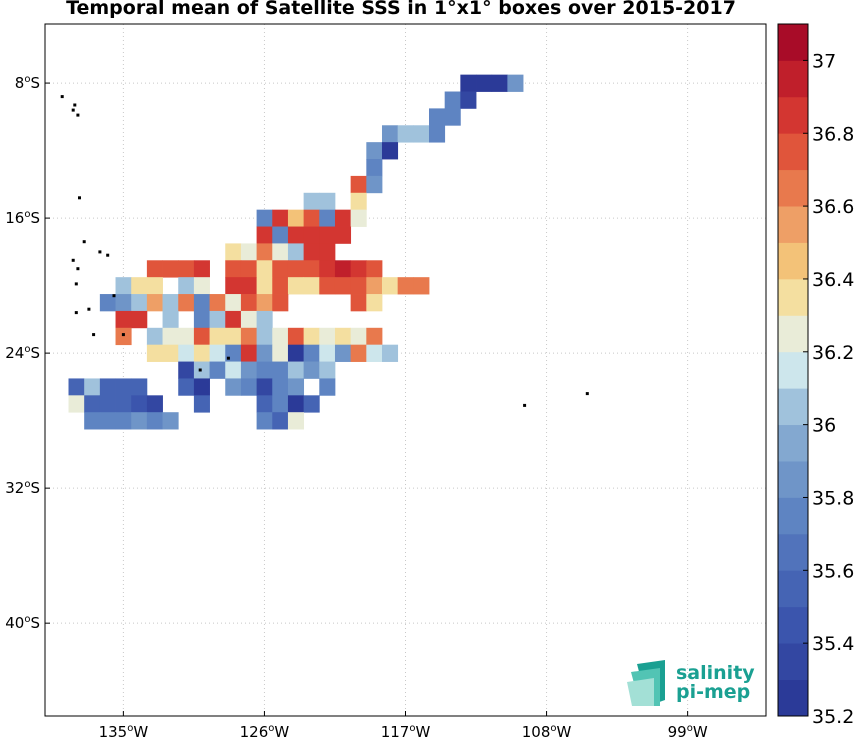 The height and width of the screenshot is (740, 854). I want to click on logo-line2: pi-mep, so click(713, 692).